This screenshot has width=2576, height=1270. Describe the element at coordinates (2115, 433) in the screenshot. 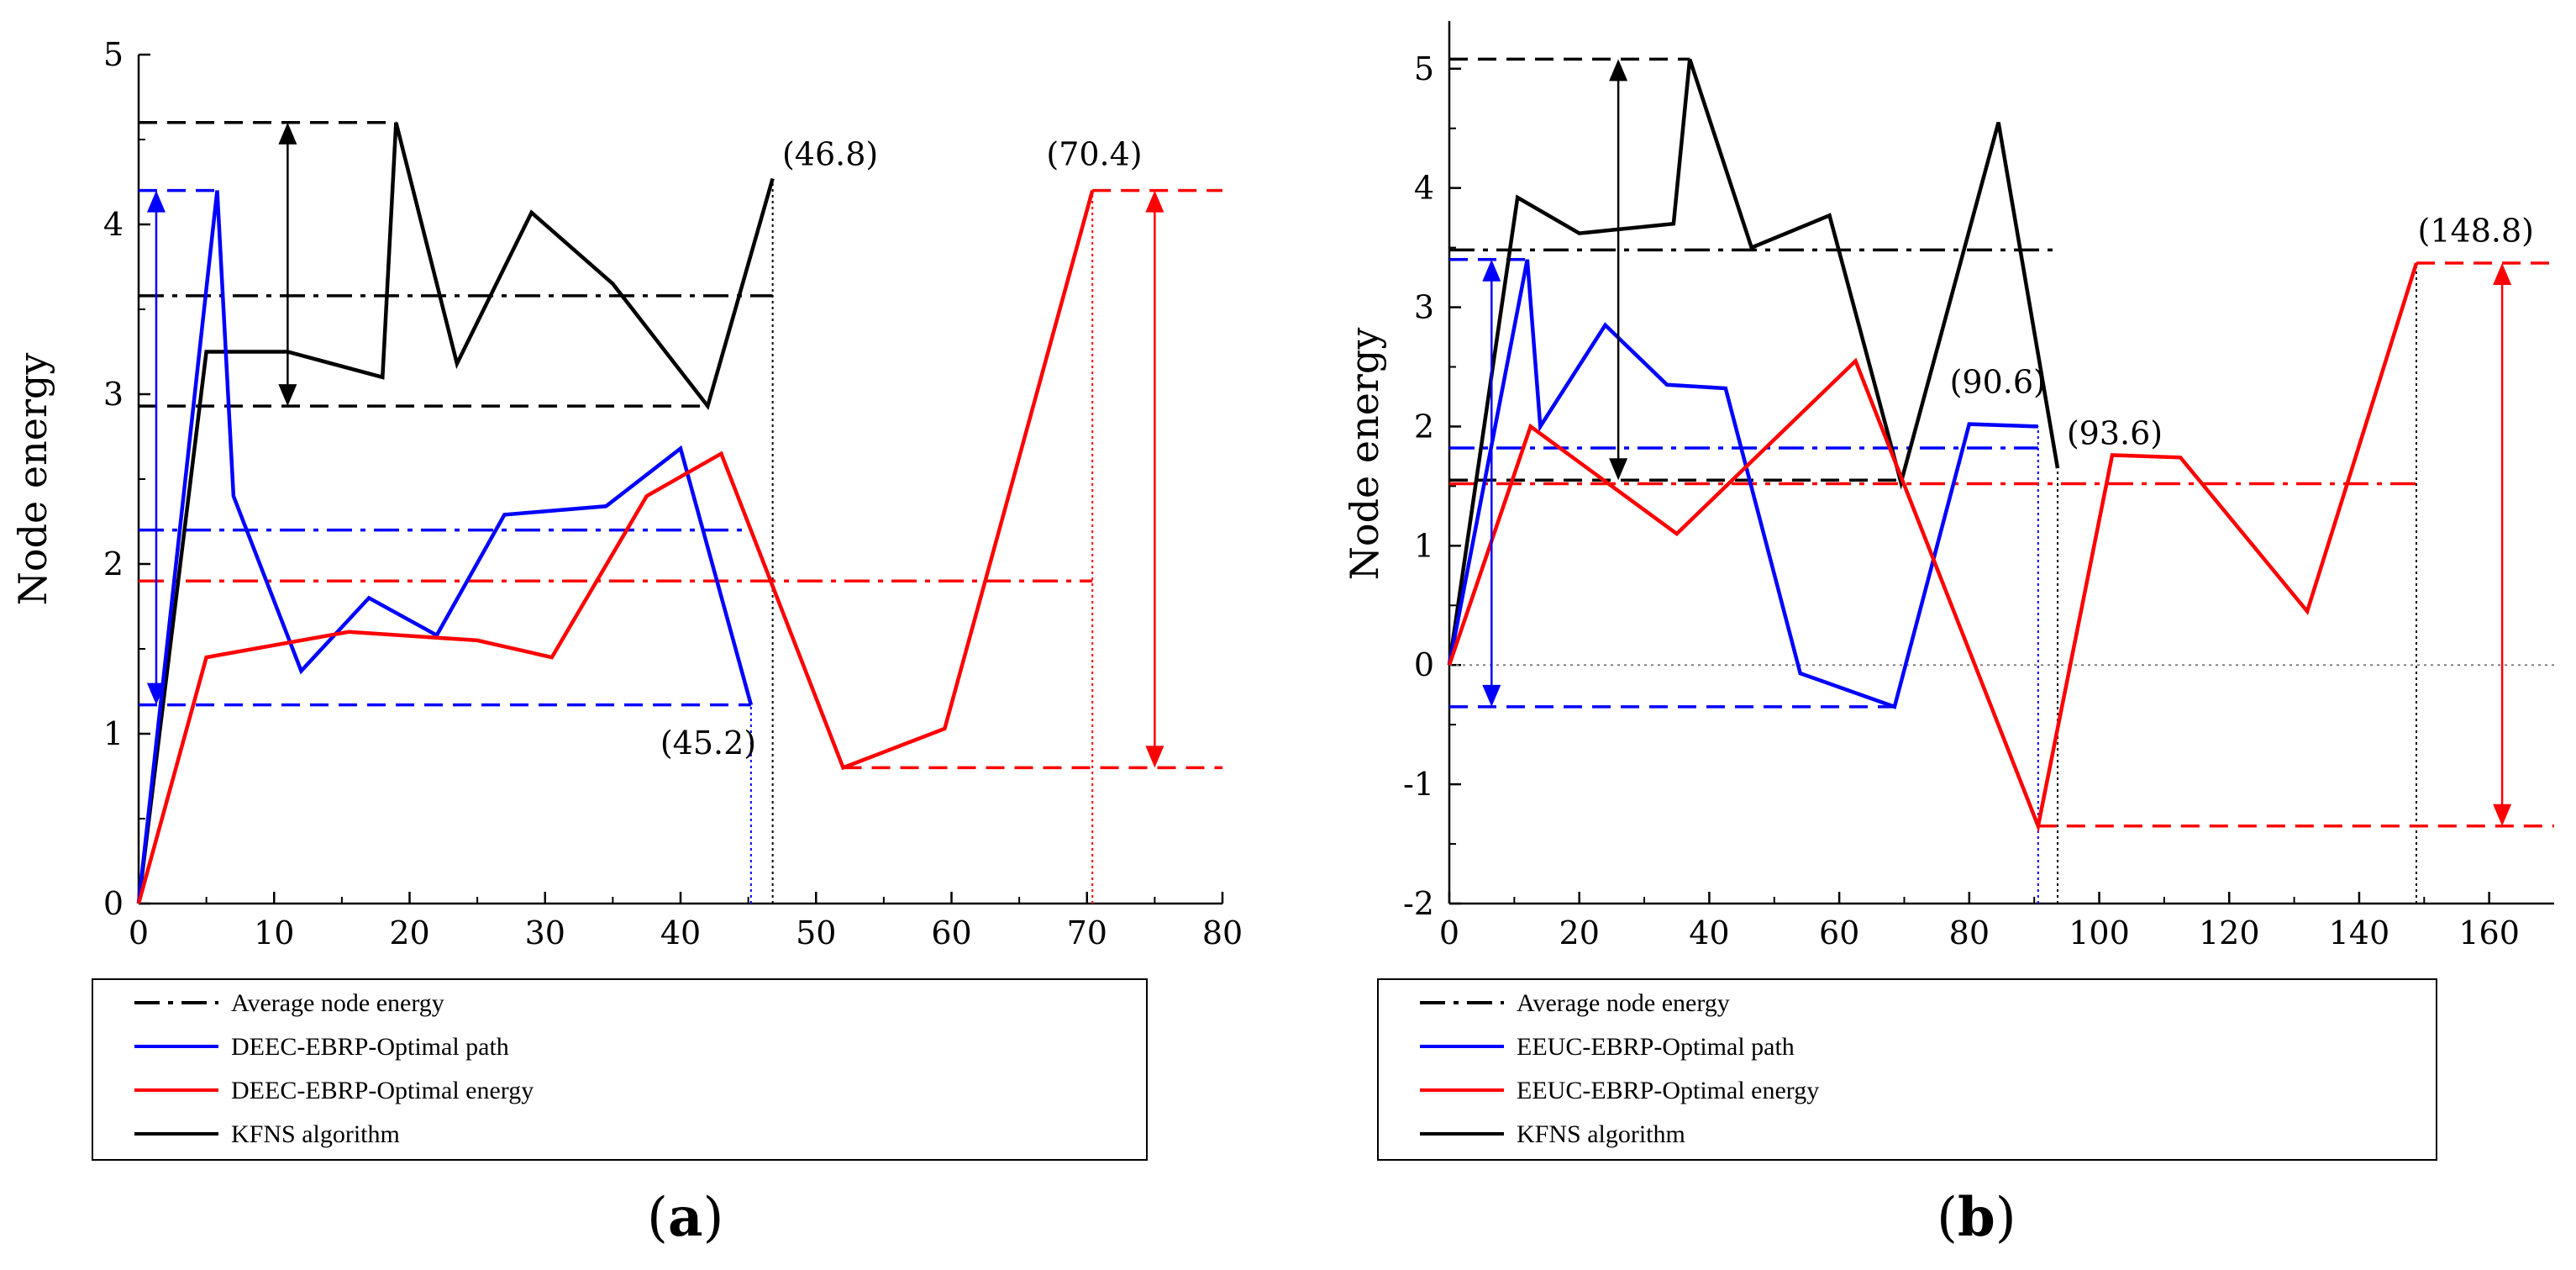

I see `annotation-label: (93.6)` at that location.